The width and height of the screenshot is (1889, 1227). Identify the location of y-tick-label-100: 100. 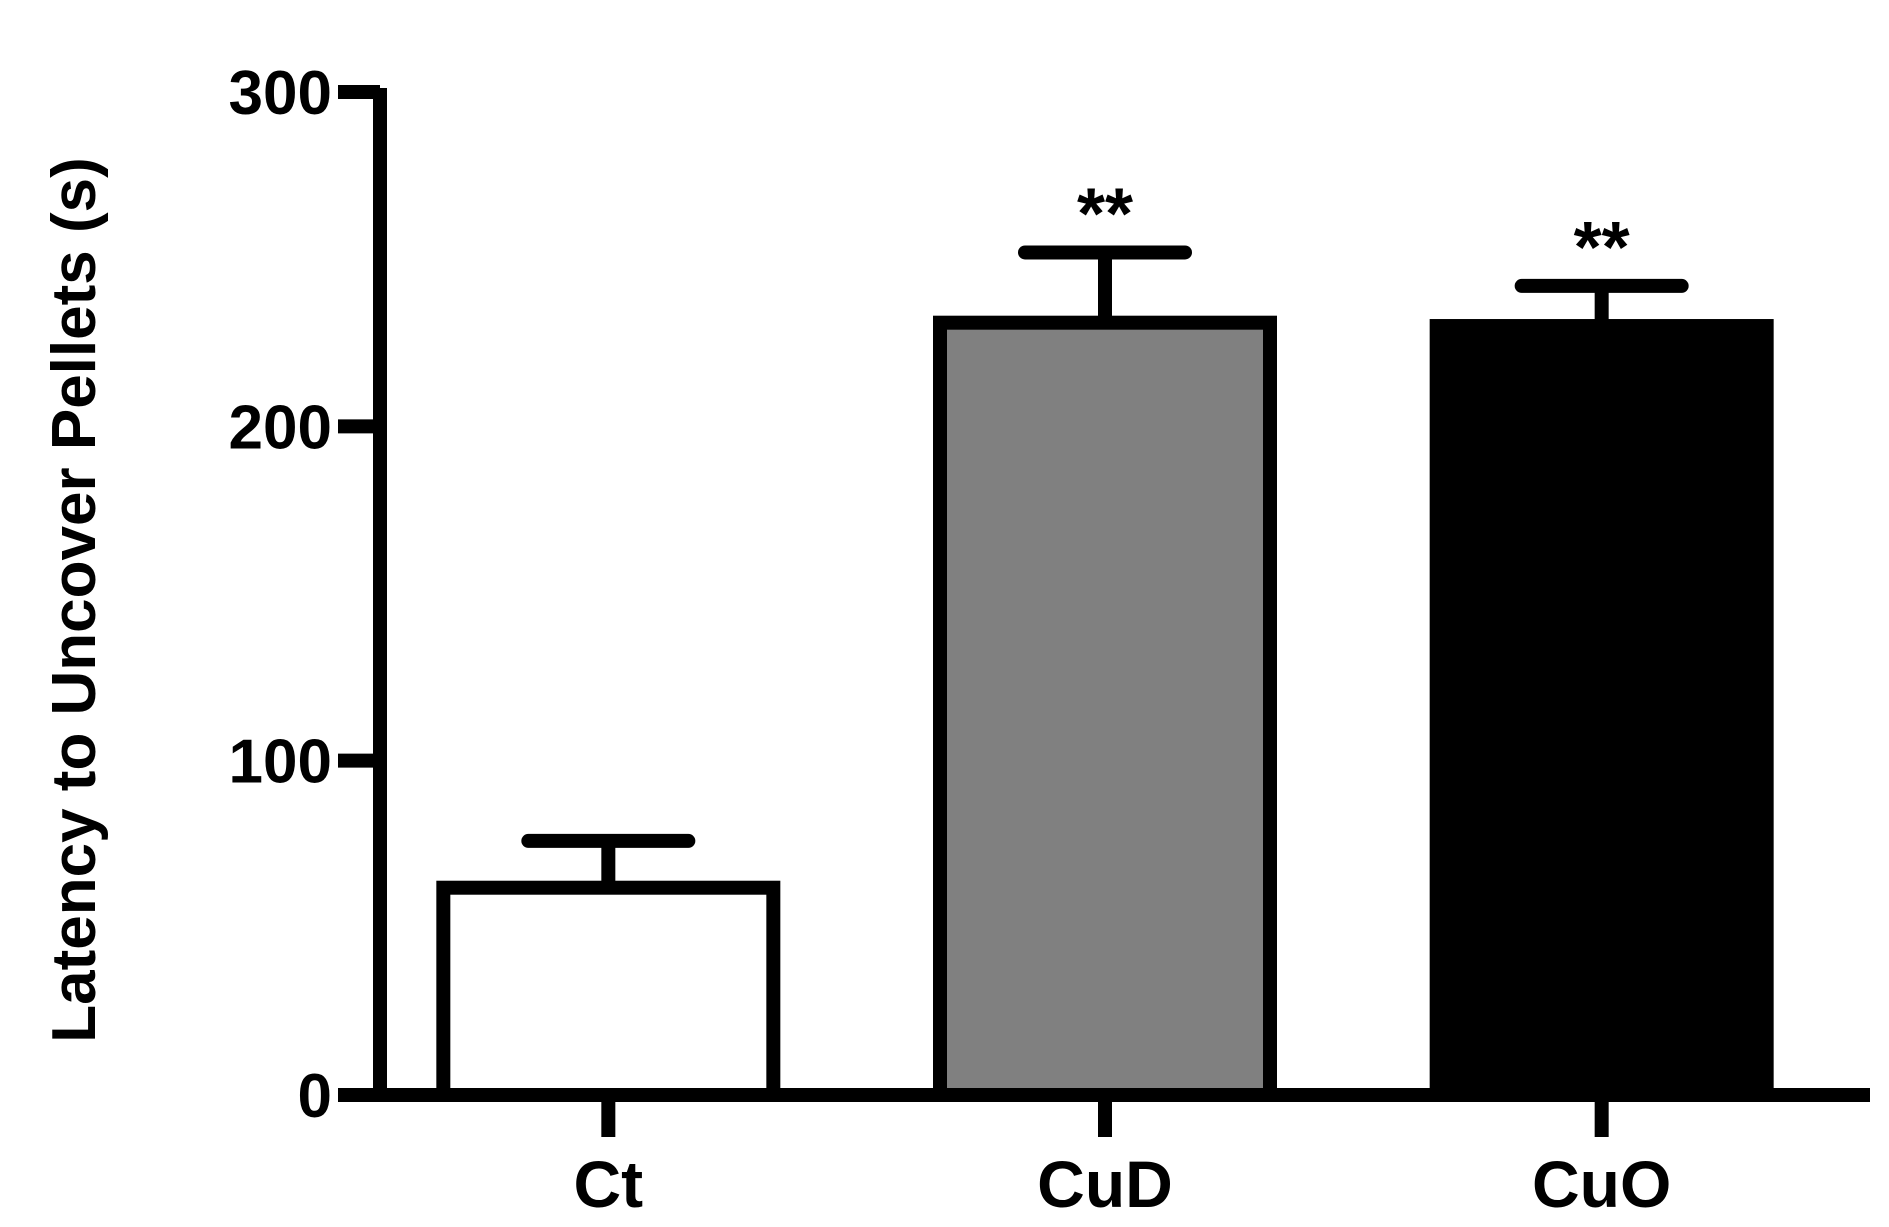
(280, 762).